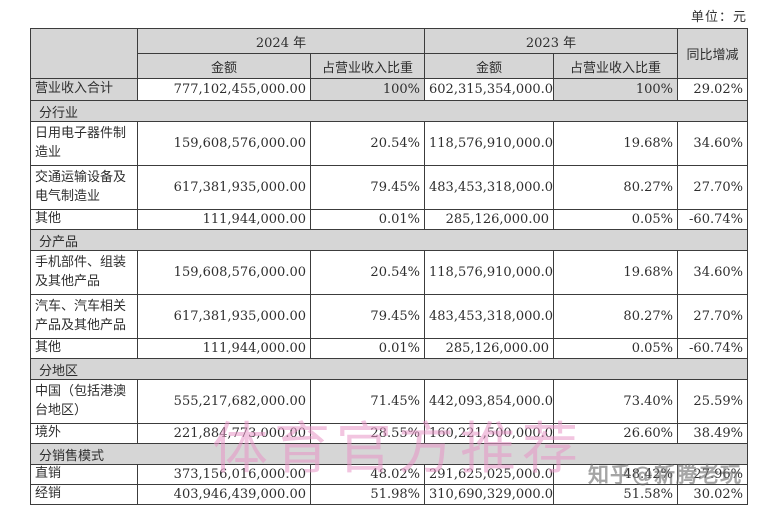 The height and width of the screenshot is (505, 761). I want to click on share-2024-cell: 48.02%, so click(367, 474).